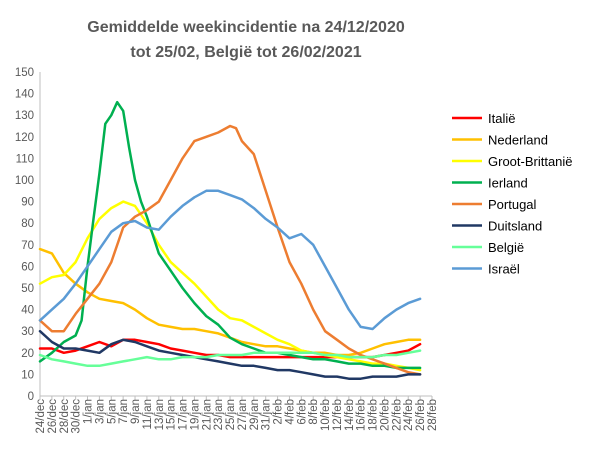  What do you see at coordinates (27, 224) in the screenshot?
I see `y-tick-label: 80` at bounding box center [27, 224].